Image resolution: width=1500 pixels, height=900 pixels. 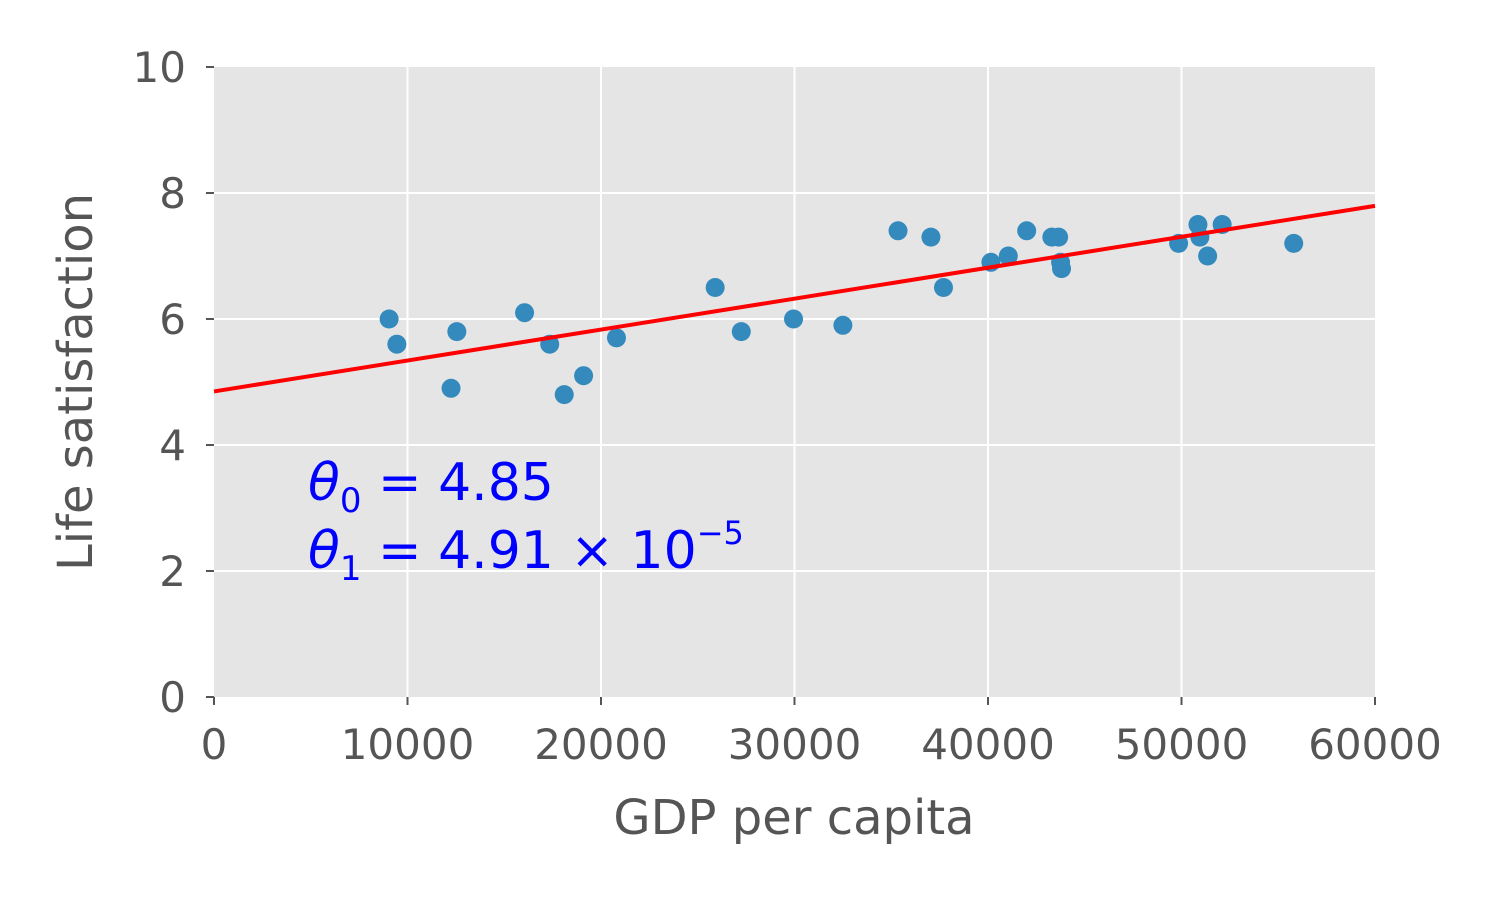 I want to click on y-tick-label: 8, so click(x=172, y=193).